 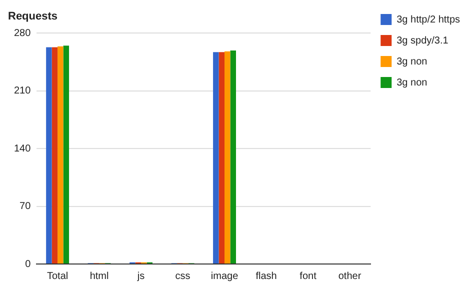 What do you see at coordinates (182, 276) in the screenshot?
I see `x-tick-label: css` at bounding box center [182, 276].